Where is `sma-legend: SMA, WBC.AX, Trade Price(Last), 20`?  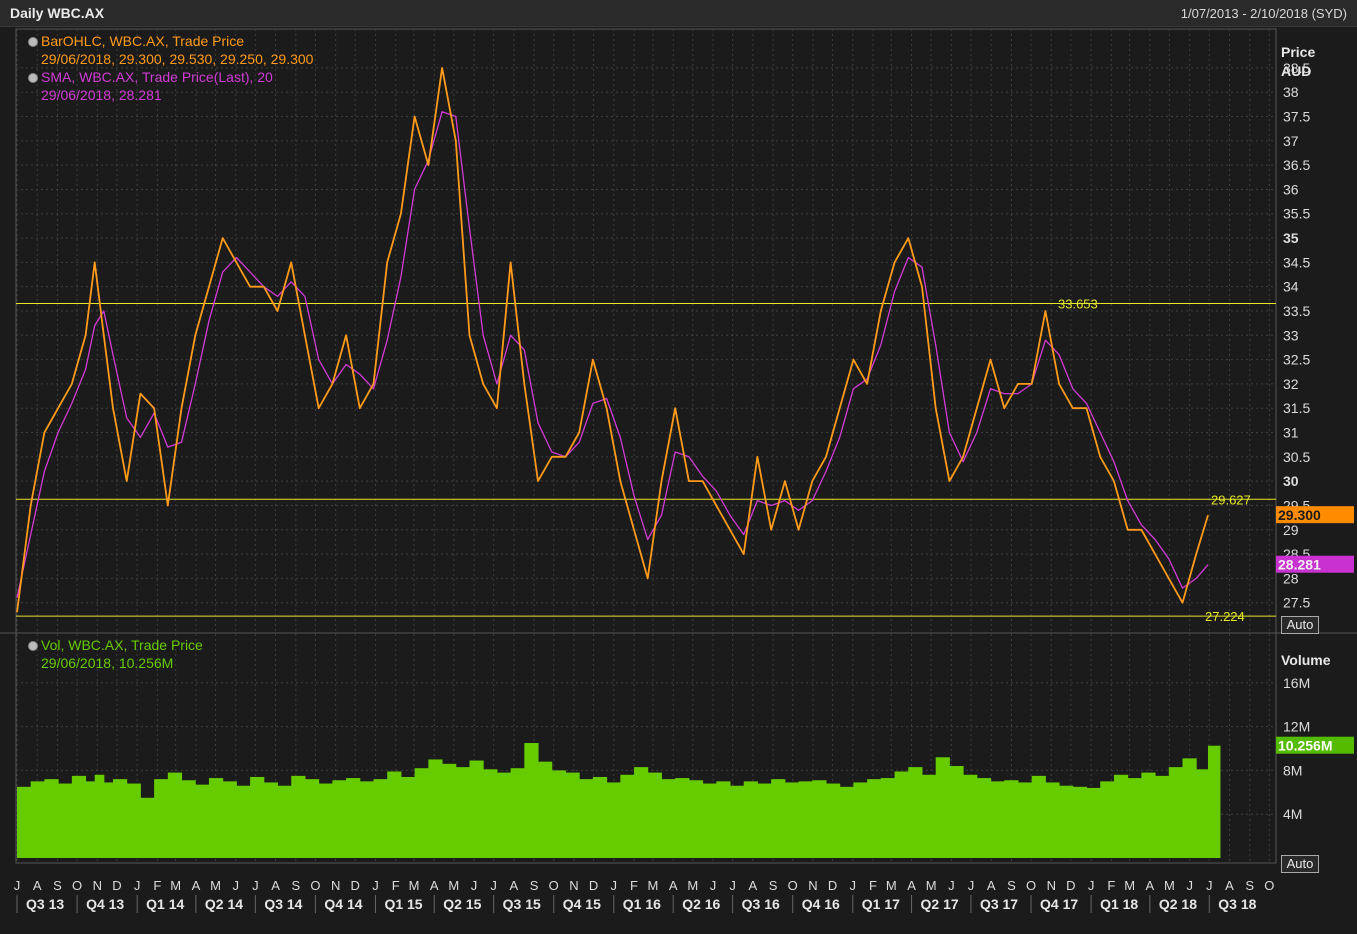 sma-legend: SMA, WBC.AX, Trade Price(Last), 20 is located at coordinates (170, 77).